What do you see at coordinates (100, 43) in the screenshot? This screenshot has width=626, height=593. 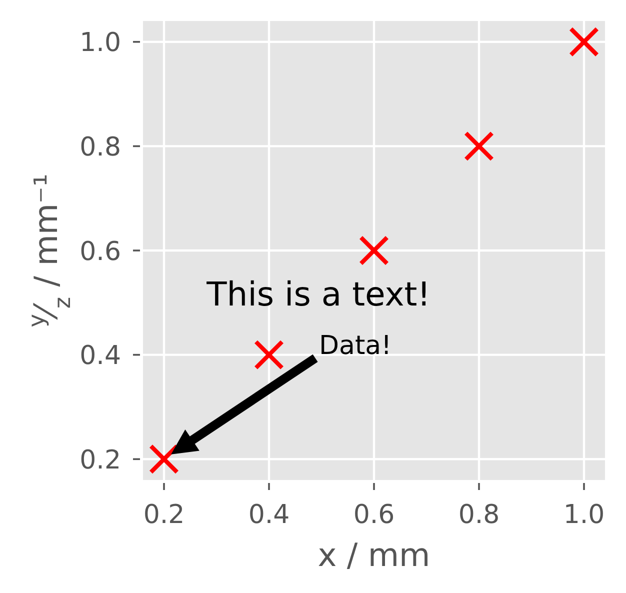 I see `y-tick-label: 1.0` at bounding box center [100, 43].